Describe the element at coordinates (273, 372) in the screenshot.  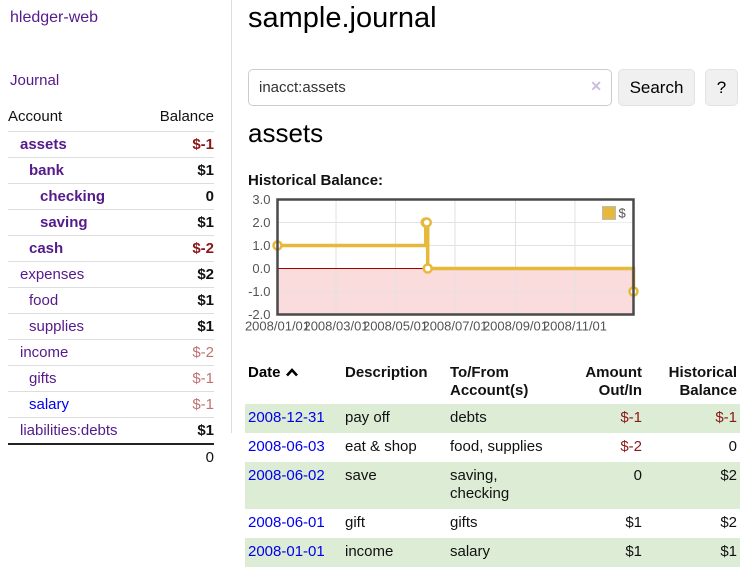
I see `sort-by-date-link: Date` at that location.